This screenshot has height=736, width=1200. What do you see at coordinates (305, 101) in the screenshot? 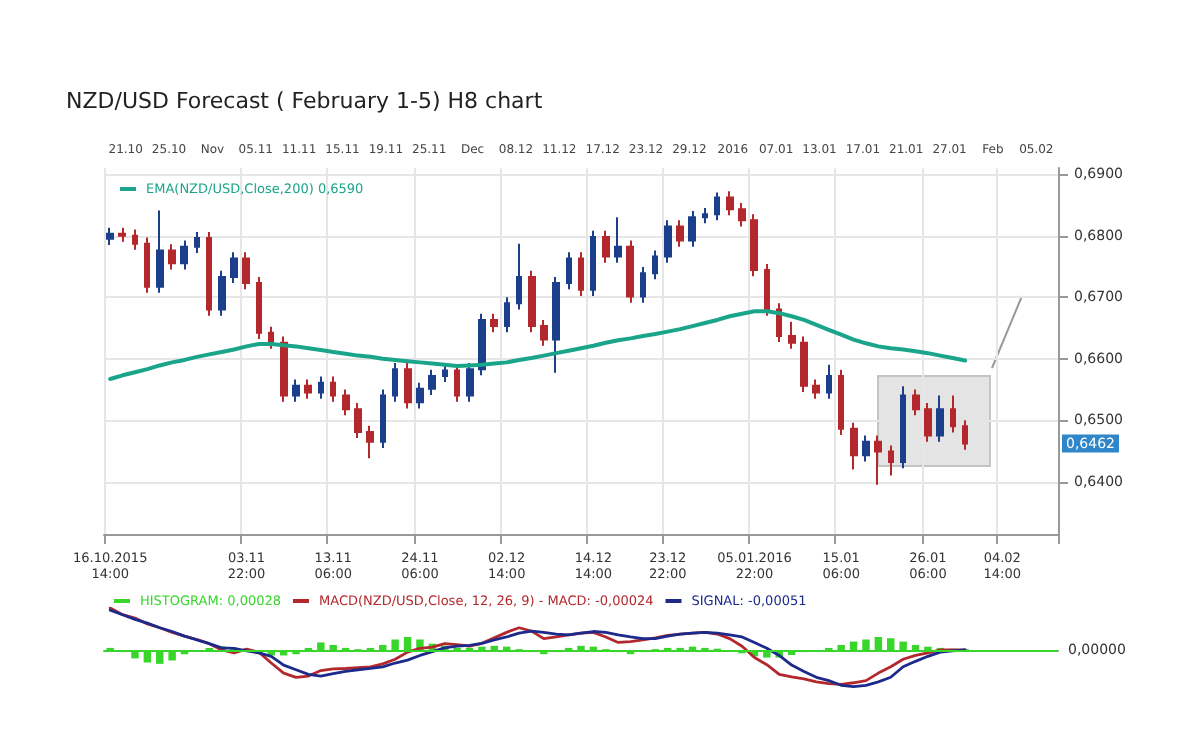
I see `chart-title: NZD/USD Forecast ( February 1-5) H8 chart` at bounding box center [305, 101].